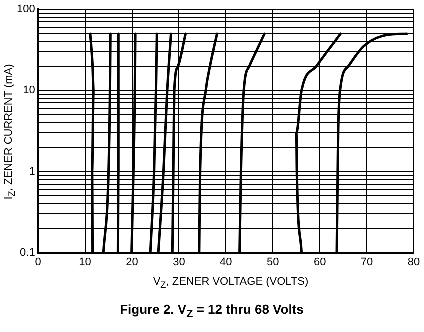 This screenshot has width=424, height=332. I want to click on x-tick-label: 50, so click(273, 262).